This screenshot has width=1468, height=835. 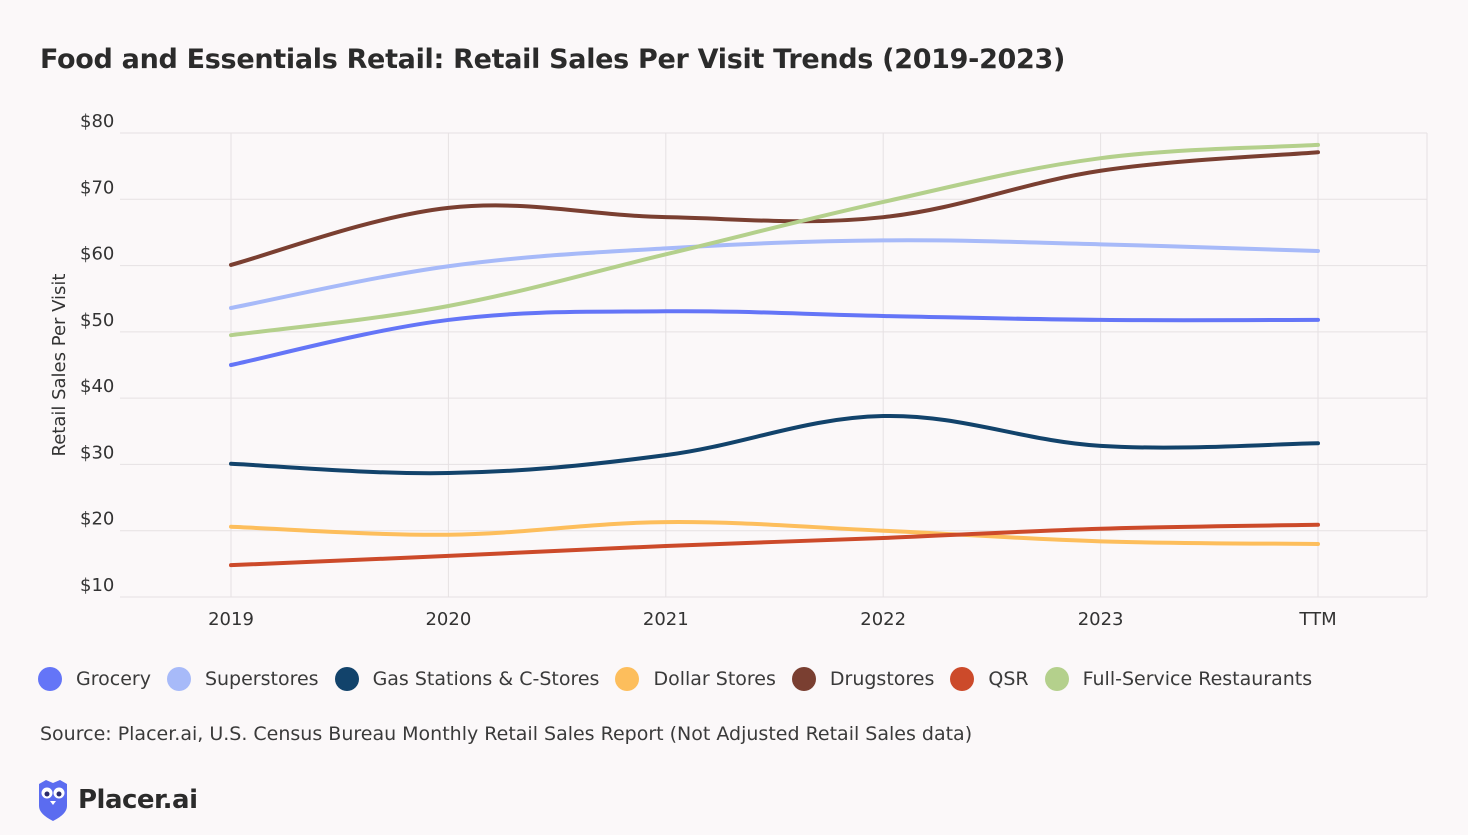 I want to click on brand-name: Placer.ai, so click(x=138, y=800).